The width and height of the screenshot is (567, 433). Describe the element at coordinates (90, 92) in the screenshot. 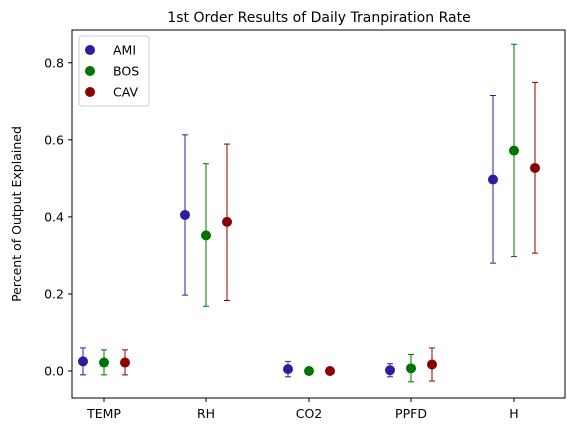

I see `legend-marker-cav` at that location.